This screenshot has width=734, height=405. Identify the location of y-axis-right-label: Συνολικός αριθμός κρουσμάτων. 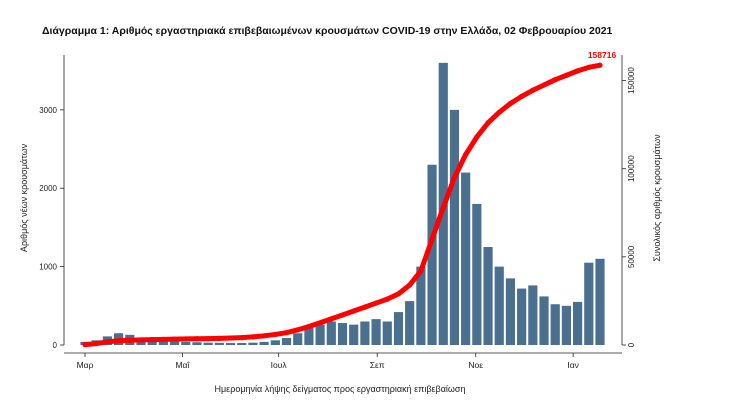
(657, 198).